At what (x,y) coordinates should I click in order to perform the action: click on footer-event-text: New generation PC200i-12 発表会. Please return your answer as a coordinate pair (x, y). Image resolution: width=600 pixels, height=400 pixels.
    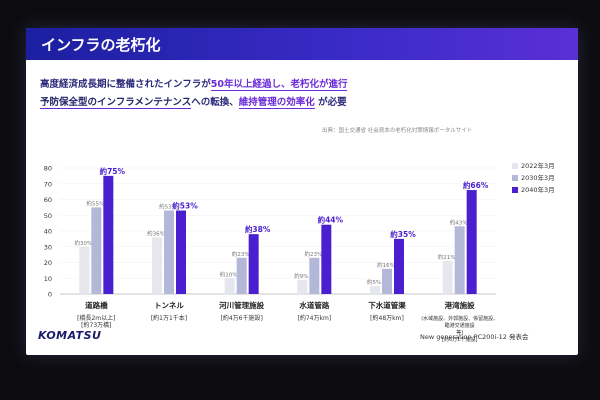
    Looking at the image, I should click on (474, 337).